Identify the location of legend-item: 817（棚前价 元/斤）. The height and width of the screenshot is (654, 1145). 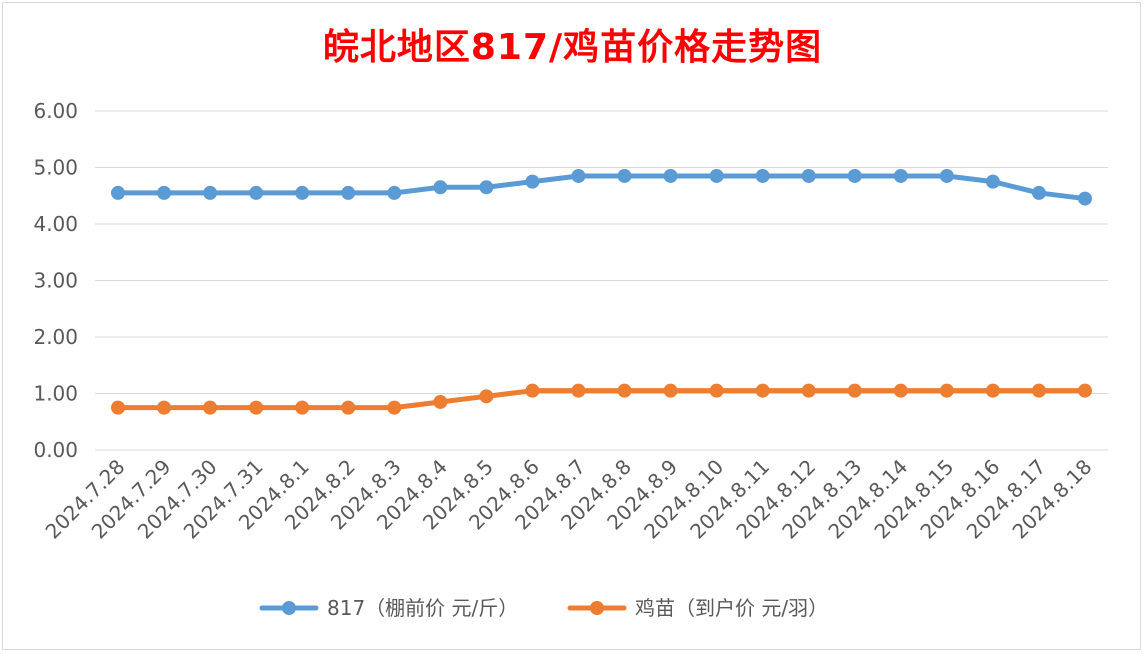
(388, 608).